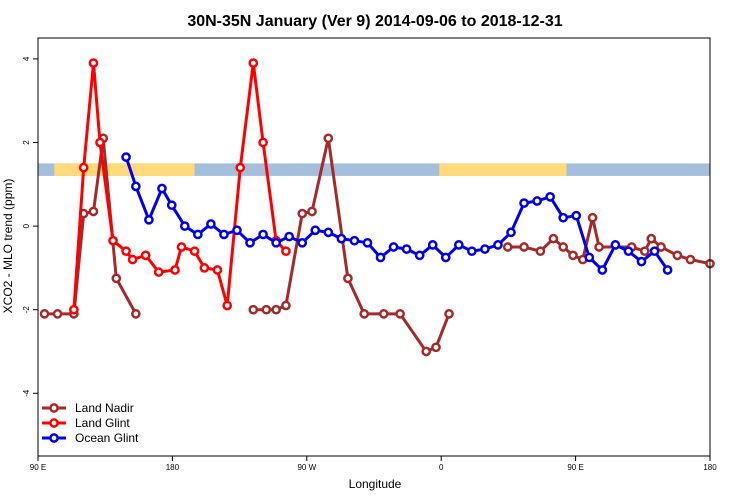 This screenshot has height=500, width=750. I want to click on legend-item: Land Nadir, so click(88, 408).